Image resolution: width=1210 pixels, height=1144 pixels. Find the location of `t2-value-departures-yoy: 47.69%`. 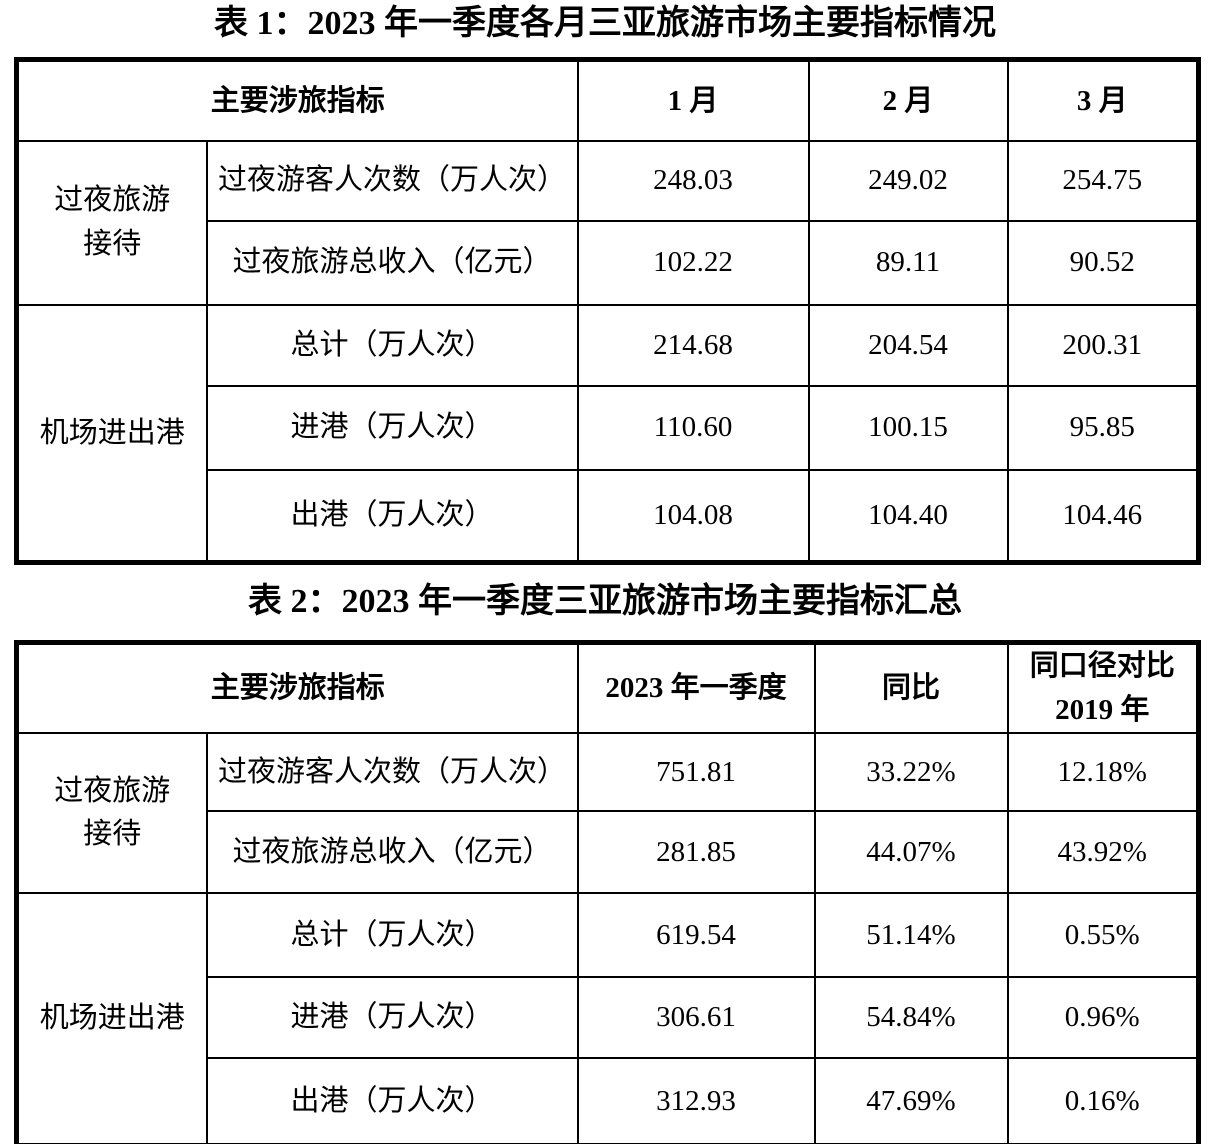

t2-value-departures-yoy: 47.69% is located at coordinates (911, 1100).